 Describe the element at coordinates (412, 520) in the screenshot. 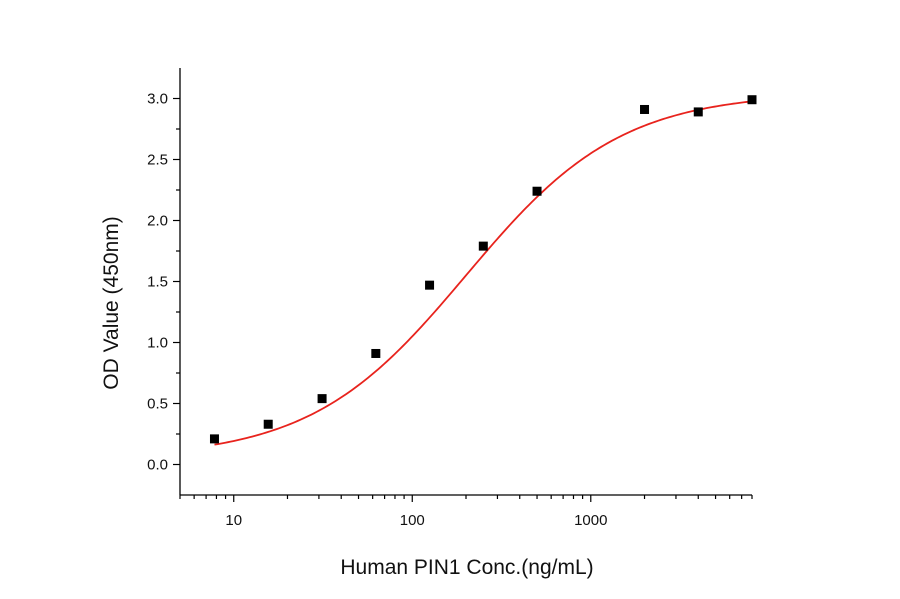

I see `x-tick-label: 100` at that location.